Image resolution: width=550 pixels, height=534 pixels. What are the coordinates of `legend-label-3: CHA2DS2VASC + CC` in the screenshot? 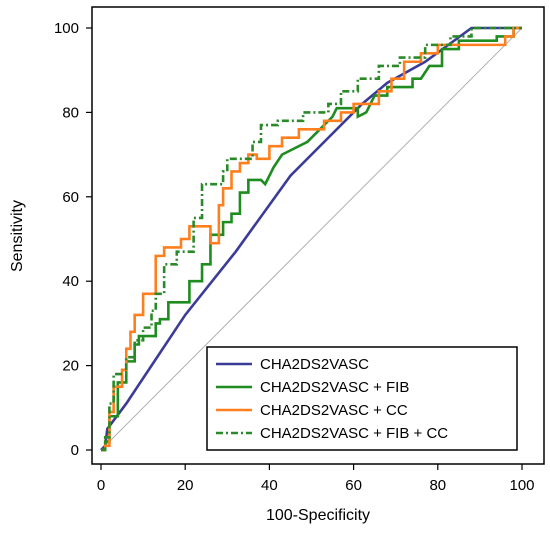 It's located at (334, 410).